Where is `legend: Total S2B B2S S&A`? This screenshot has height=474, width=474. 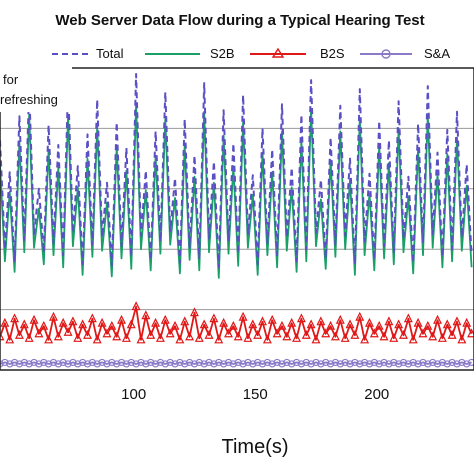
legend: Total S2B B2S S&A is located at coordinates (251, 53).